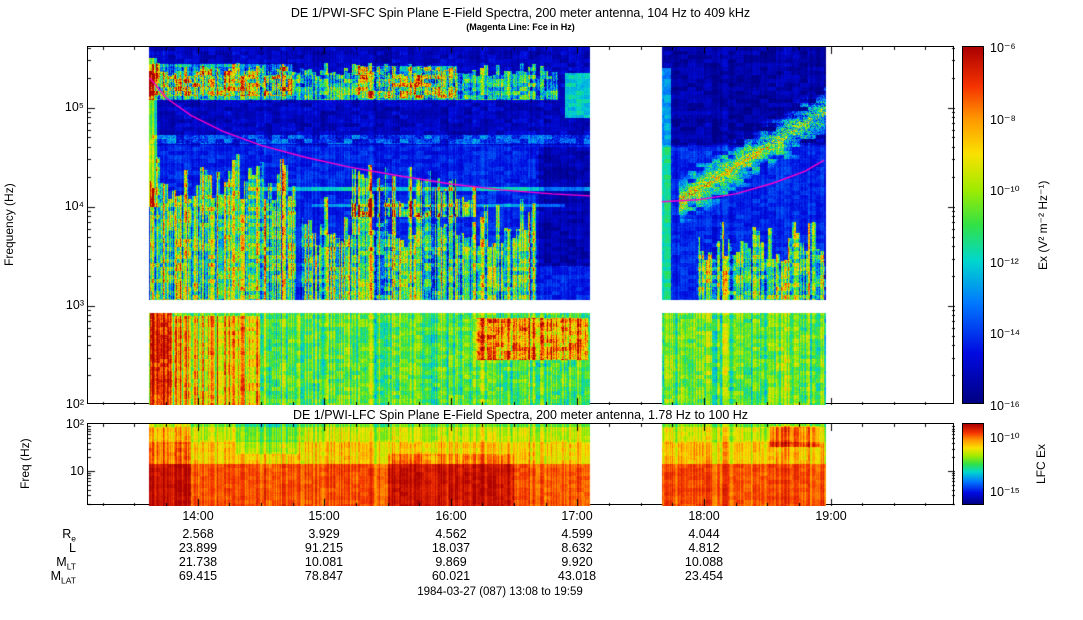 The height and width of the screenshot is (620, 1083). I want to click on ephemeris-value: 3.929, so click(324, 534).